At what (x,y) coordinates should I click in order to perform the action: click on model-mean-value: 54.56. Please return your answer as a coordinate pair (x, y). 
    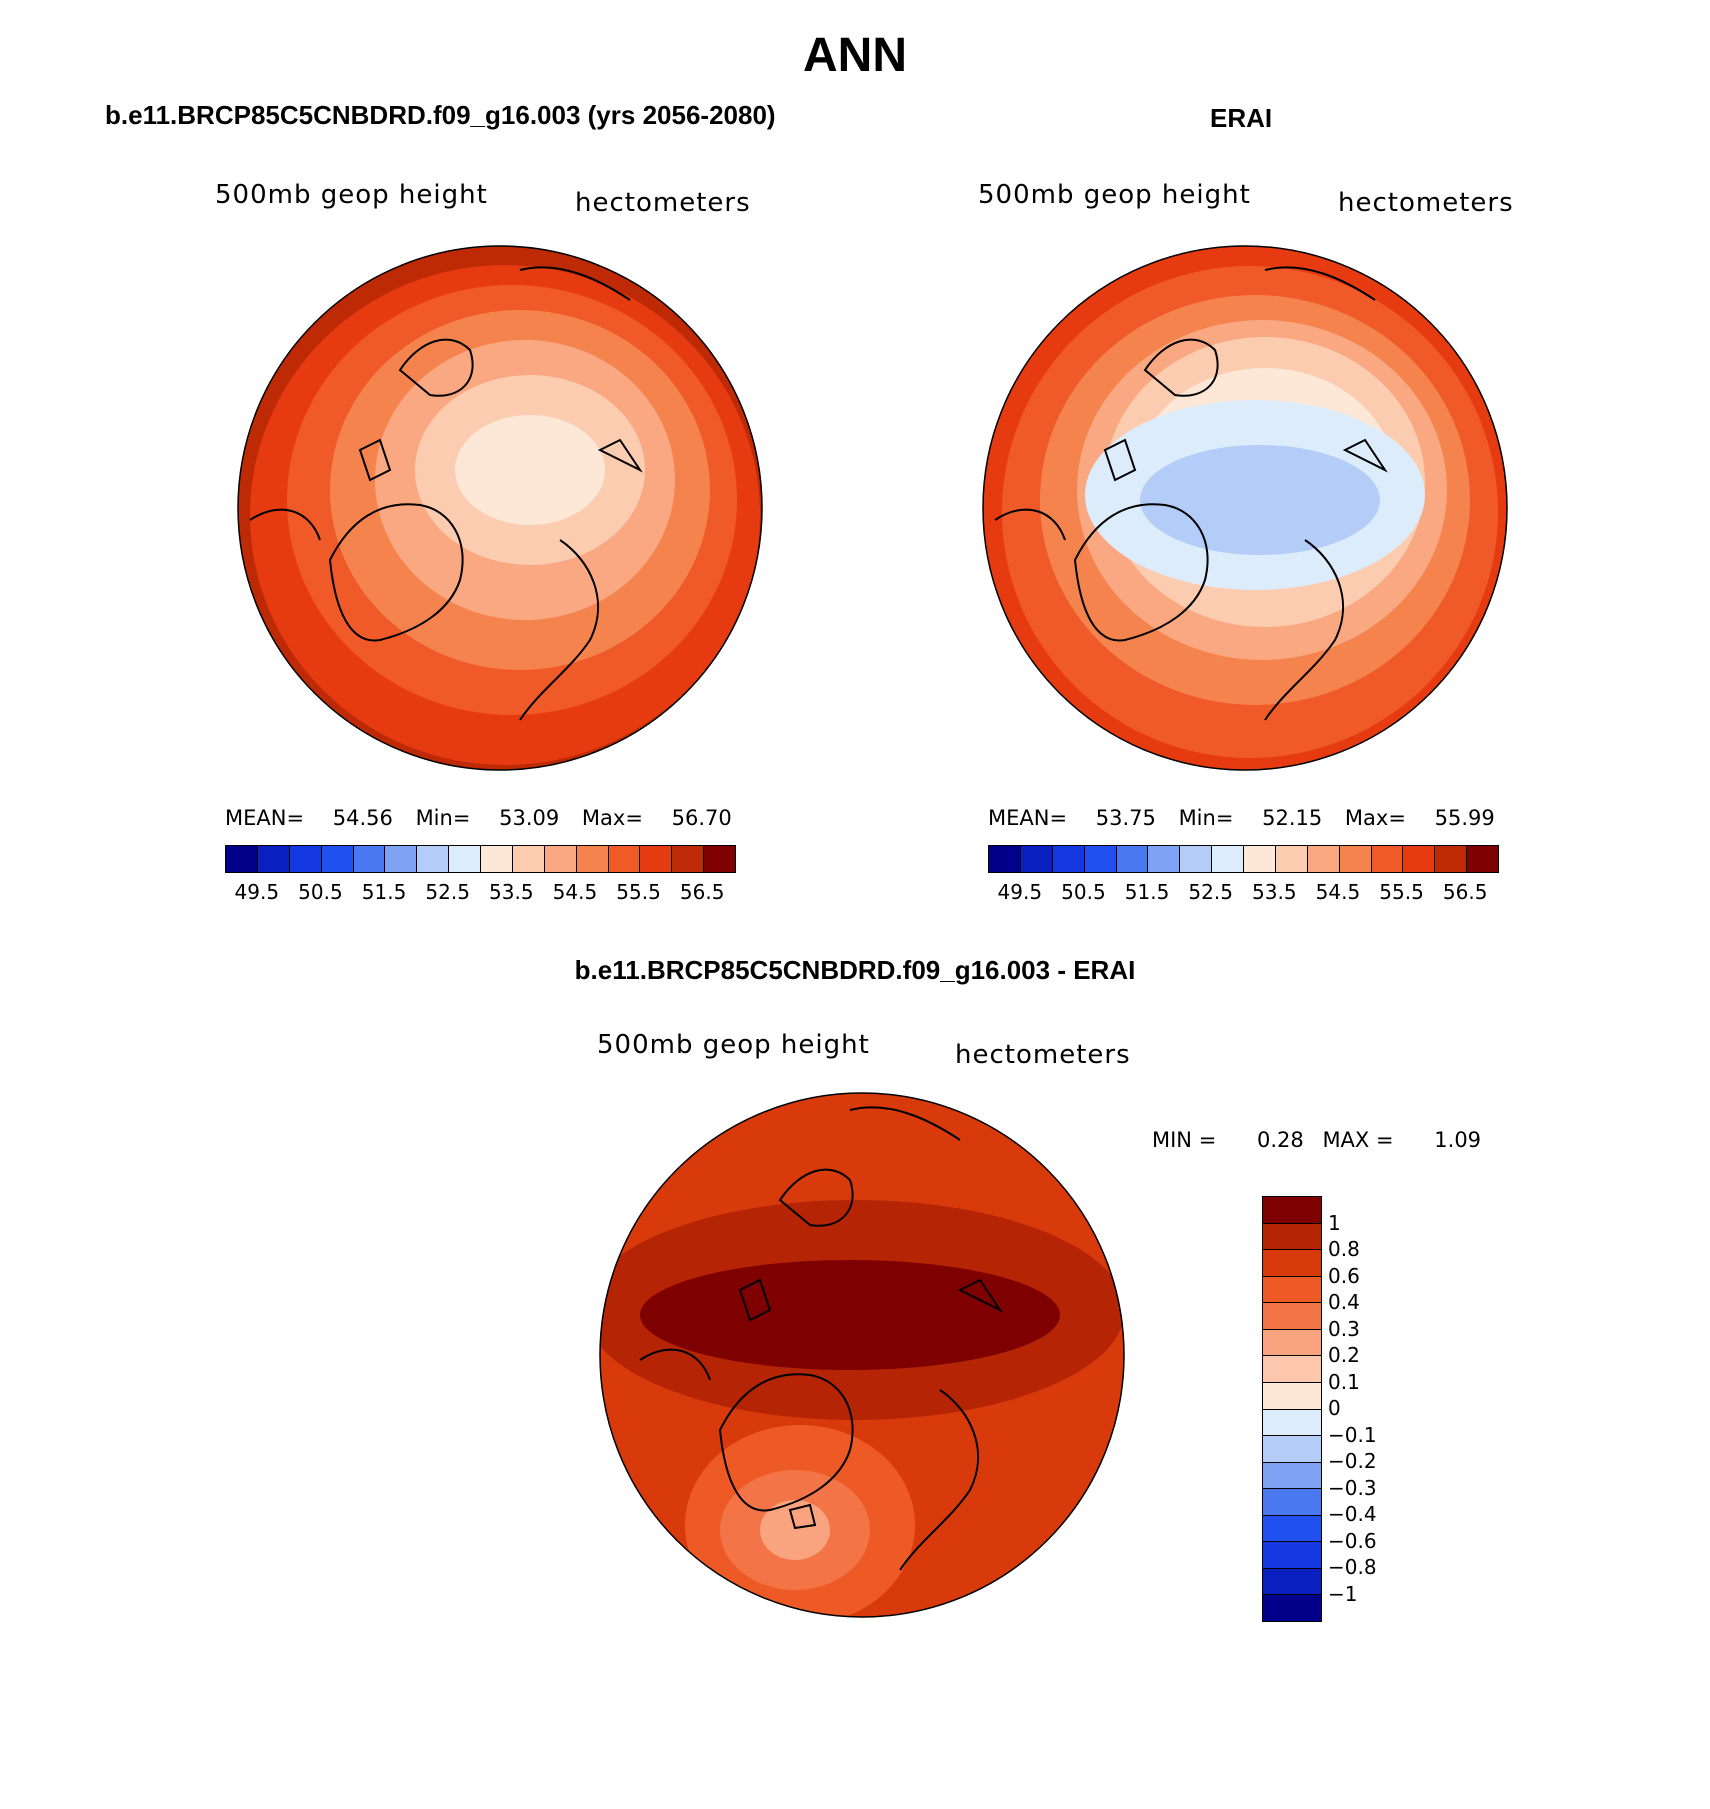
    Looking at the image, I should click on (362, 818).